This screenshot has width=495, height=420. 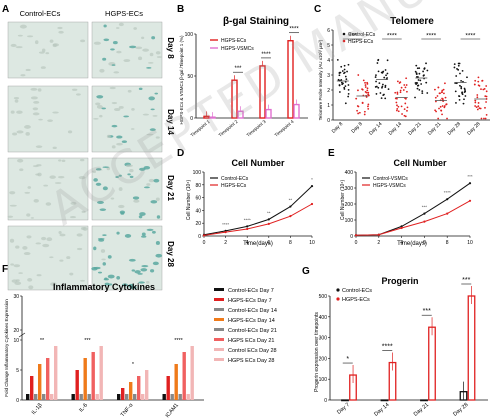 I want to click on chart-f-legend-swatch, so click(x=219, y=329).